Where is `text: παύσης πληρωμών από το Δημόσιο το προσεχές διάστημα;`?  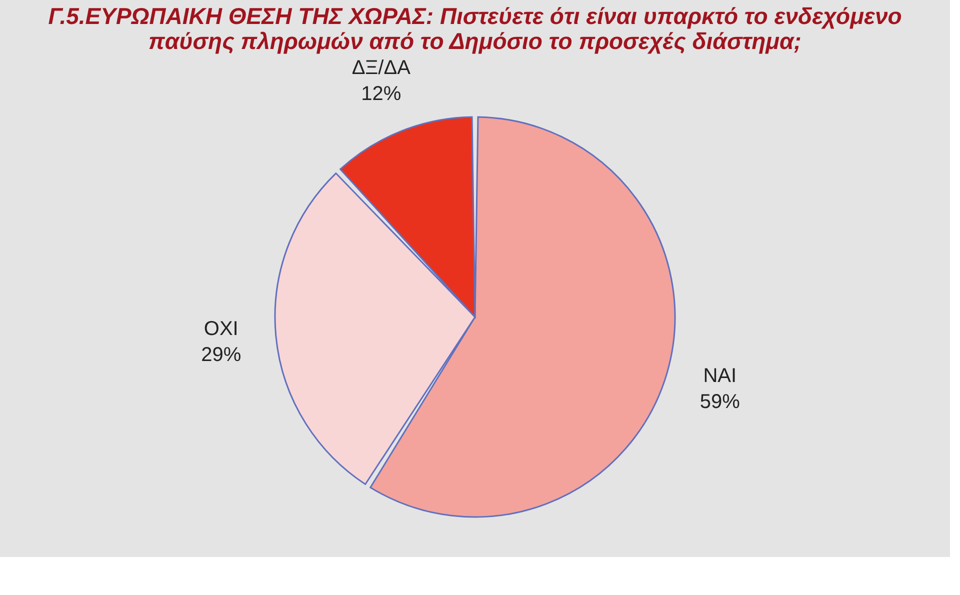
text: παύσης πληρωμών από το Δημόσιο το προσεχές διάστημα; is located at coordinates (475, 41).